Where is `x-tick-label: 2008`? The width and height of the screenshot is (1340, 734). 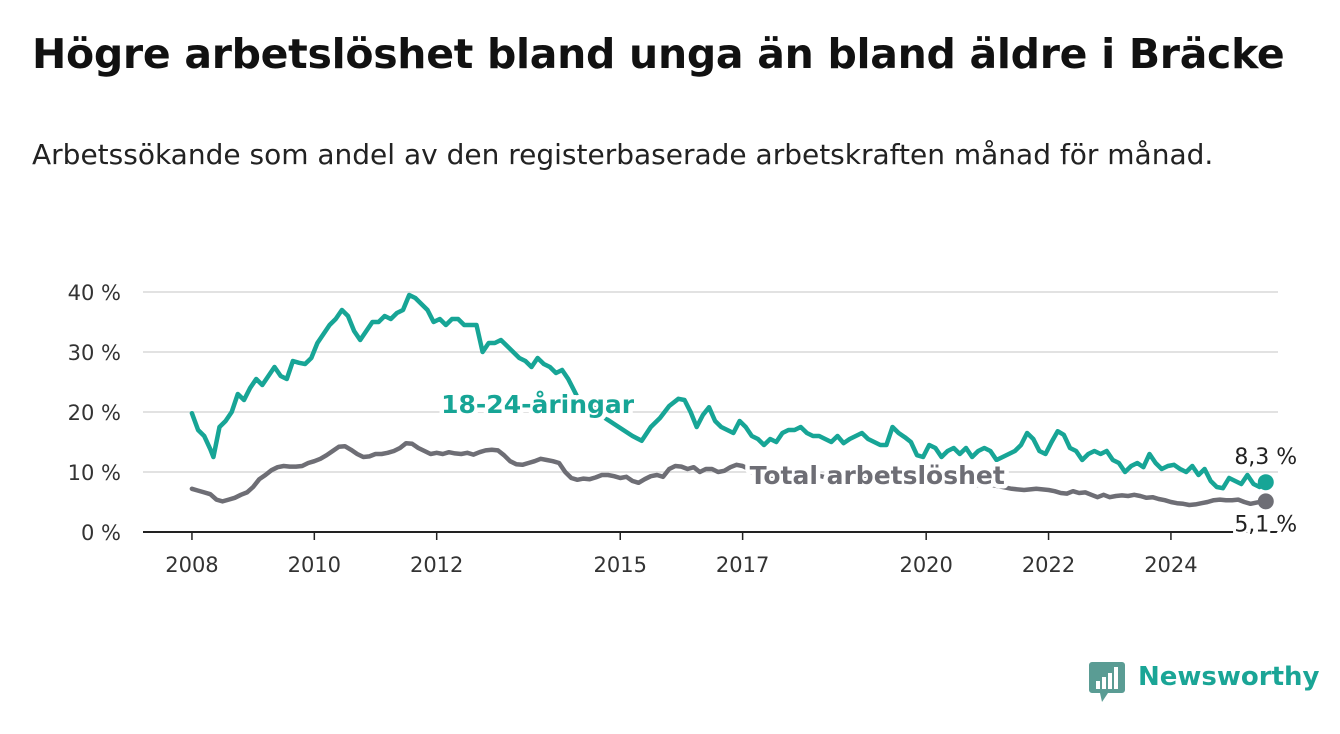 x-tick-label: 2008 is located at coordinates (191, 565).